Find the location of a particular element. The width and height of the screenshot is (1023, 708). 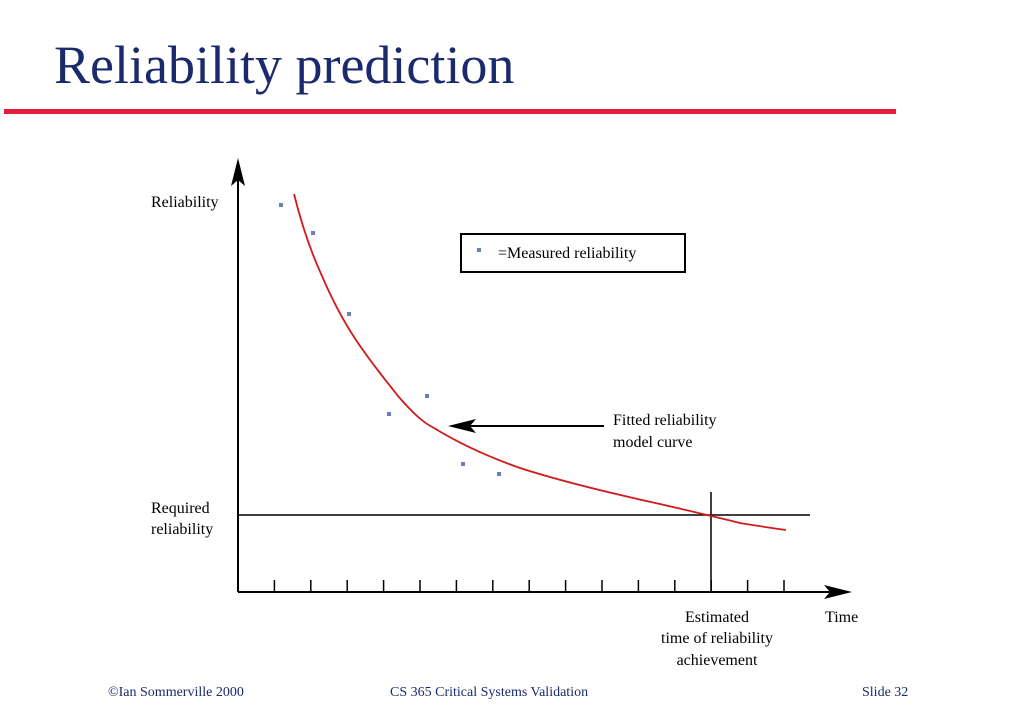

y-axis-arrow-icon is located at coordinates (238, 172).